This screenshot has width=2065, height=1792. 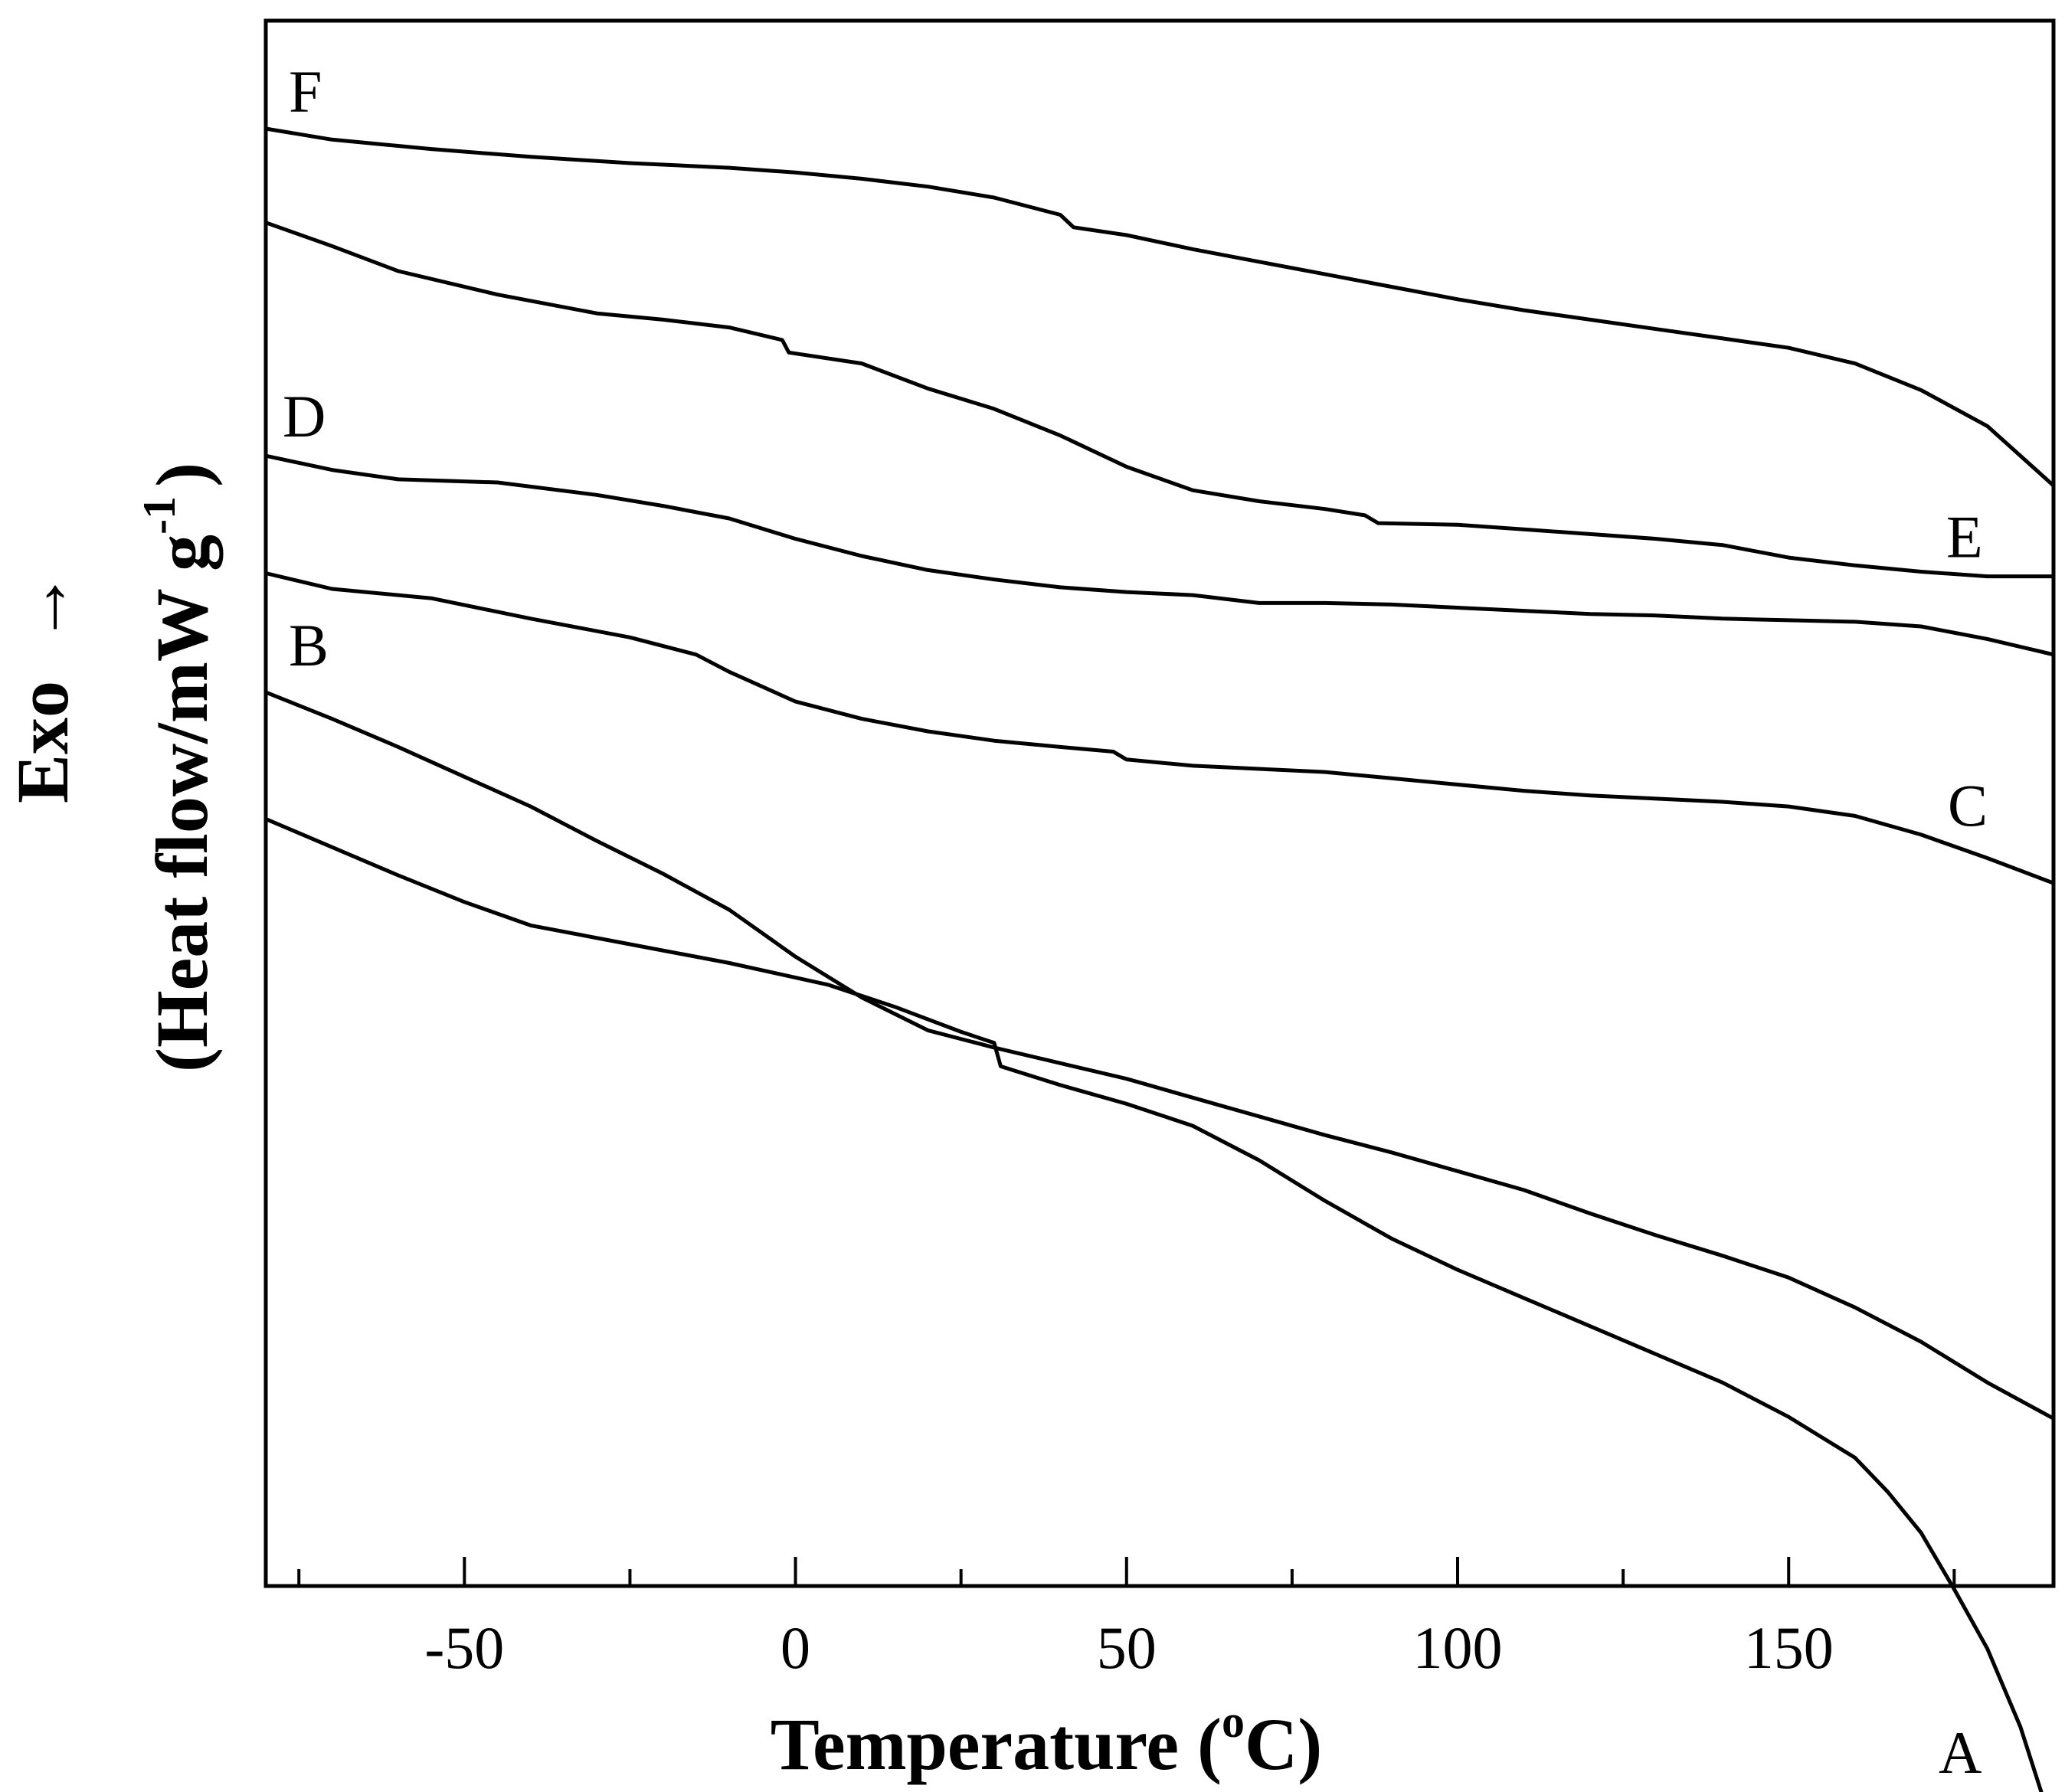 I want to click on series-label-e: E, so click(x=1964, y=537).